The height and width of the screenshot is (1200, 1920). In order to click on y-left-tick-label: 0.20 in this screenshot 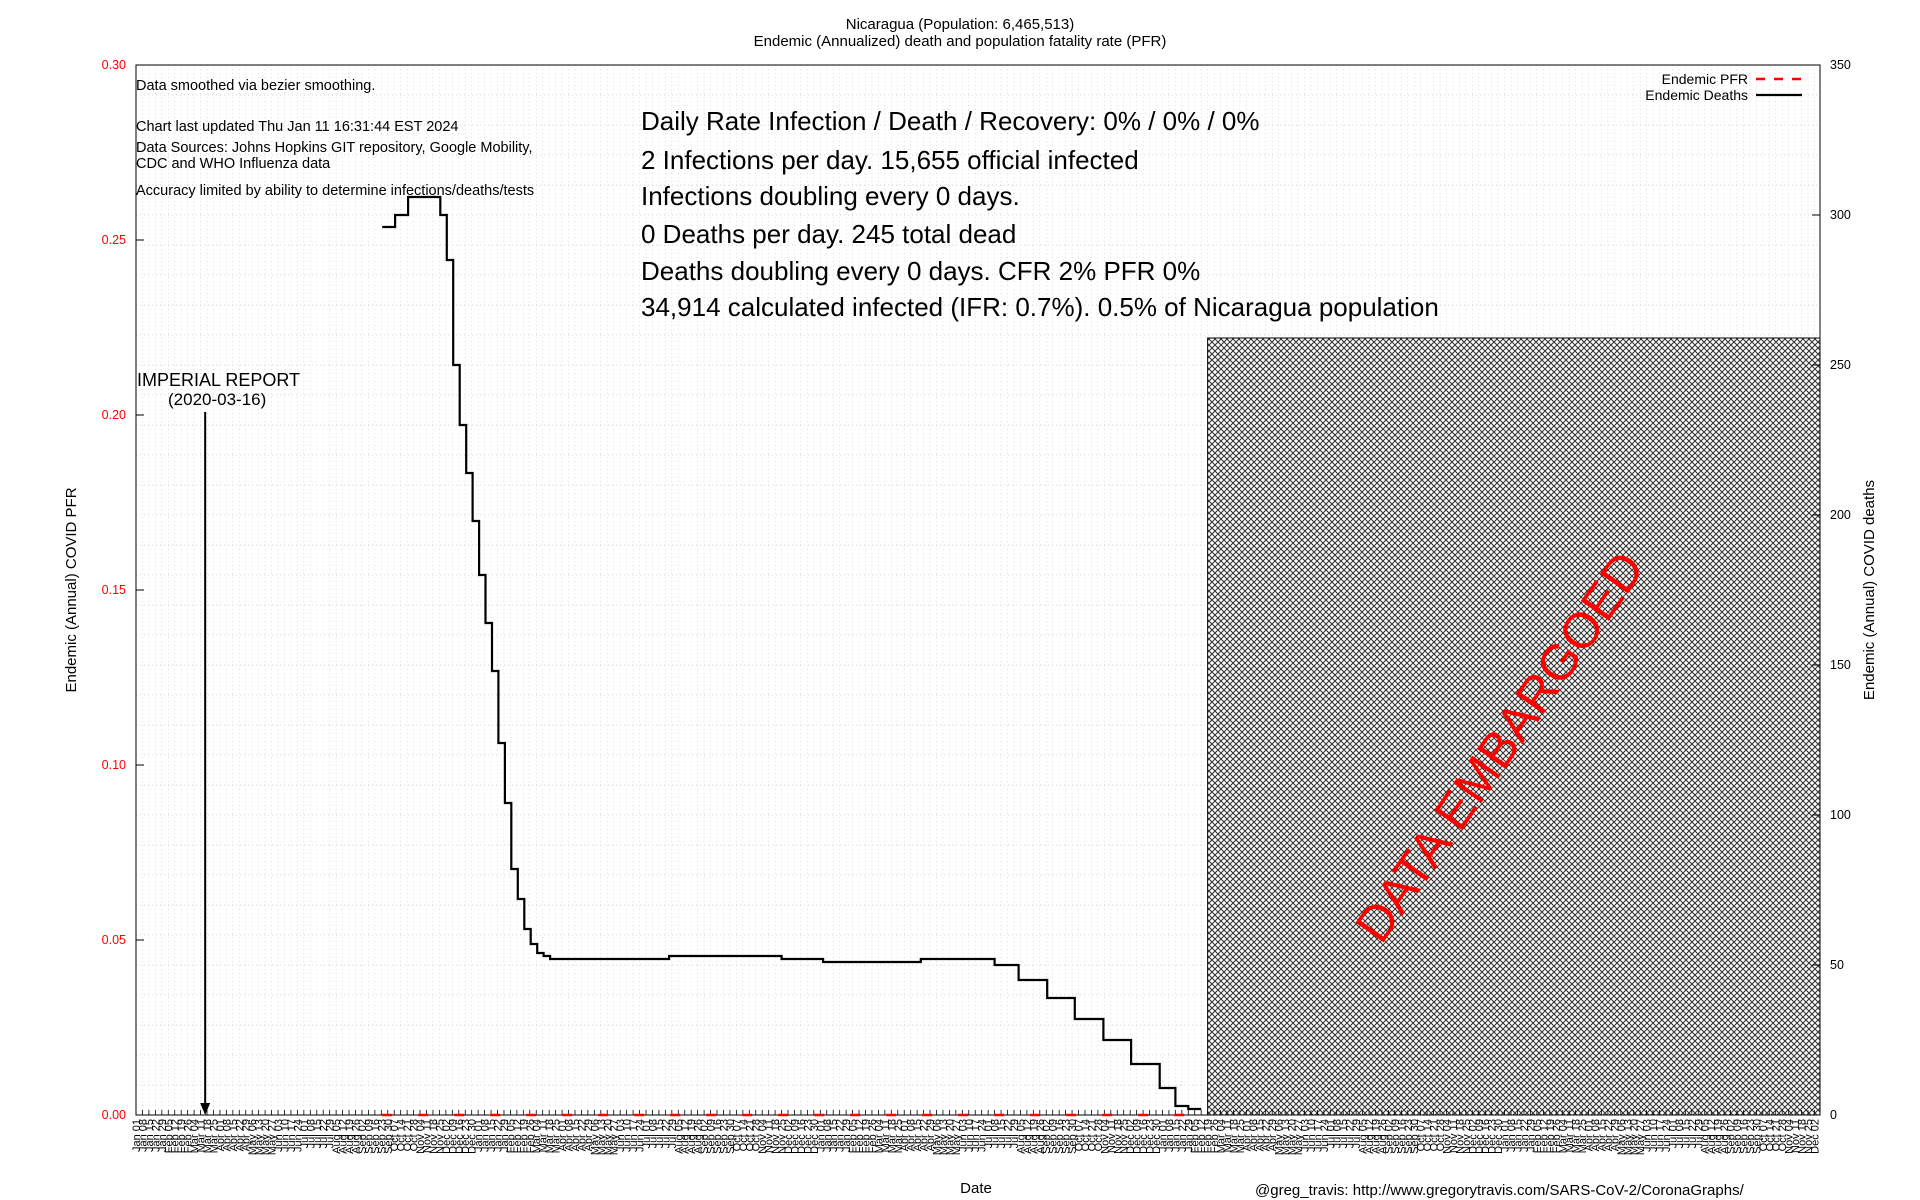, I will do `click(114, 415)`.